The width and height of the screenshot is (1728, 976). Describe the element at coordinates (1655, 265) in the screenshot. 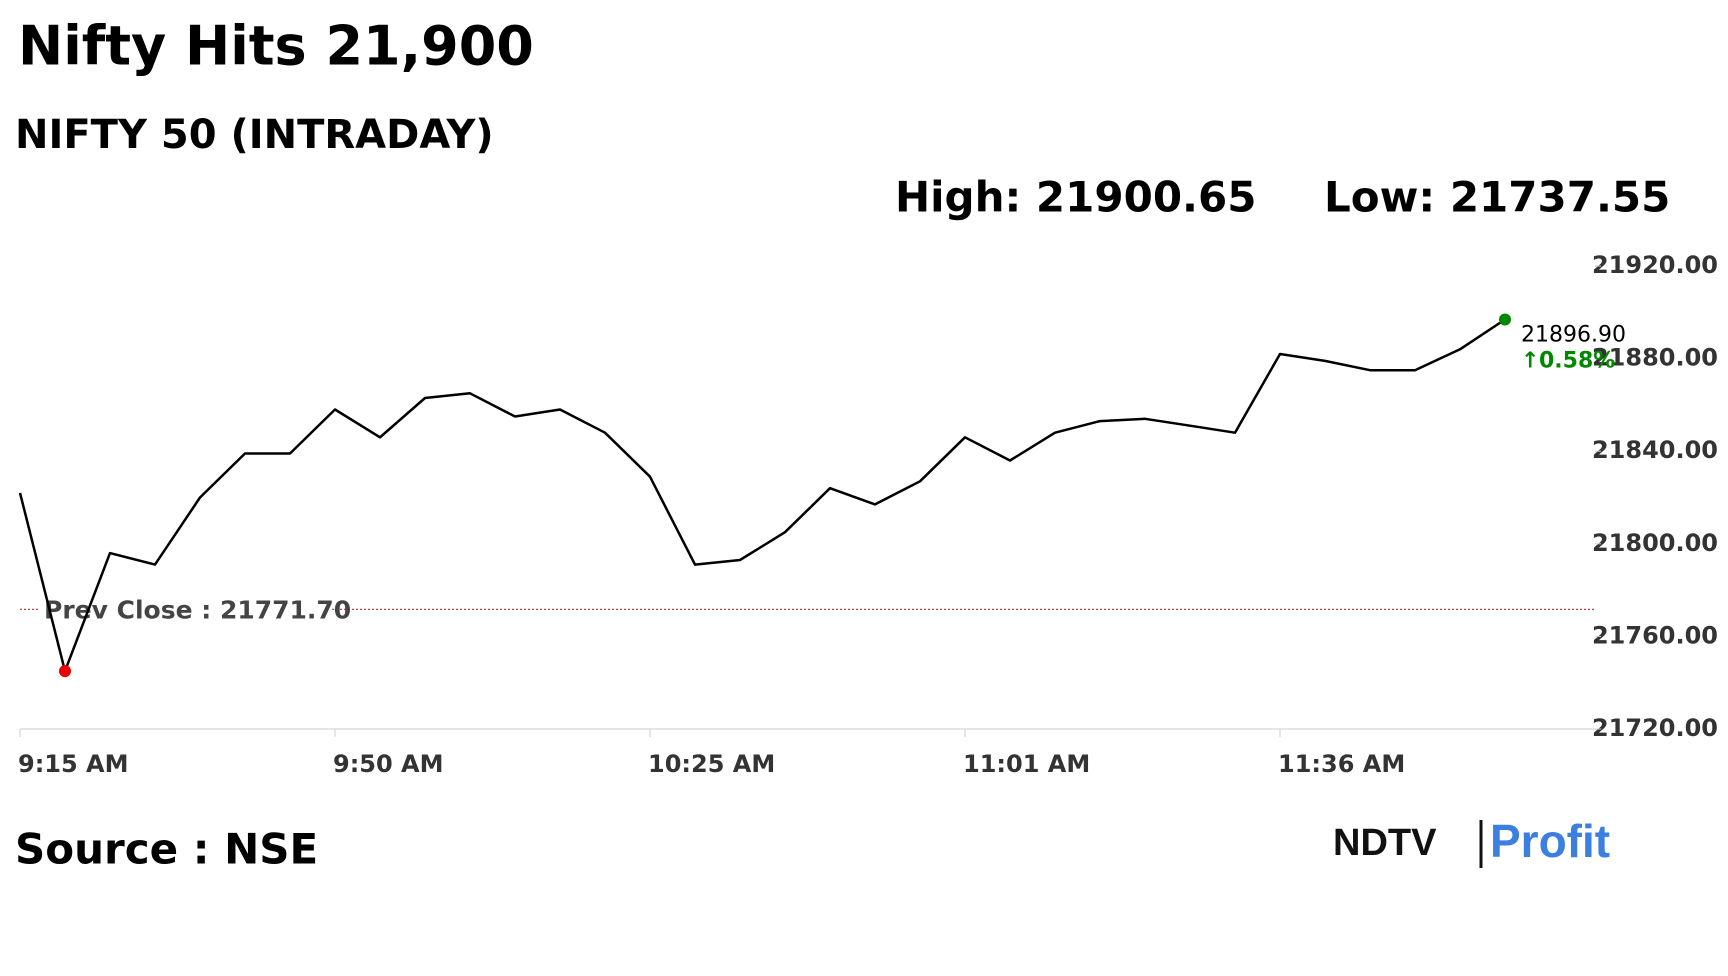

I see `y-tick-label: 21920.00` at that location.